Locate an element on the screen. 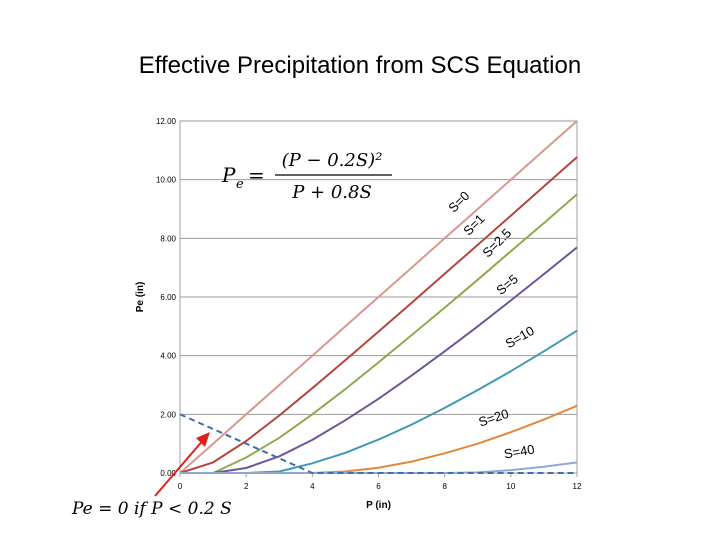 The height and width of the screenshot is (540, 720). y-tick-label: 2.00 is located at coordinates (168, 414).